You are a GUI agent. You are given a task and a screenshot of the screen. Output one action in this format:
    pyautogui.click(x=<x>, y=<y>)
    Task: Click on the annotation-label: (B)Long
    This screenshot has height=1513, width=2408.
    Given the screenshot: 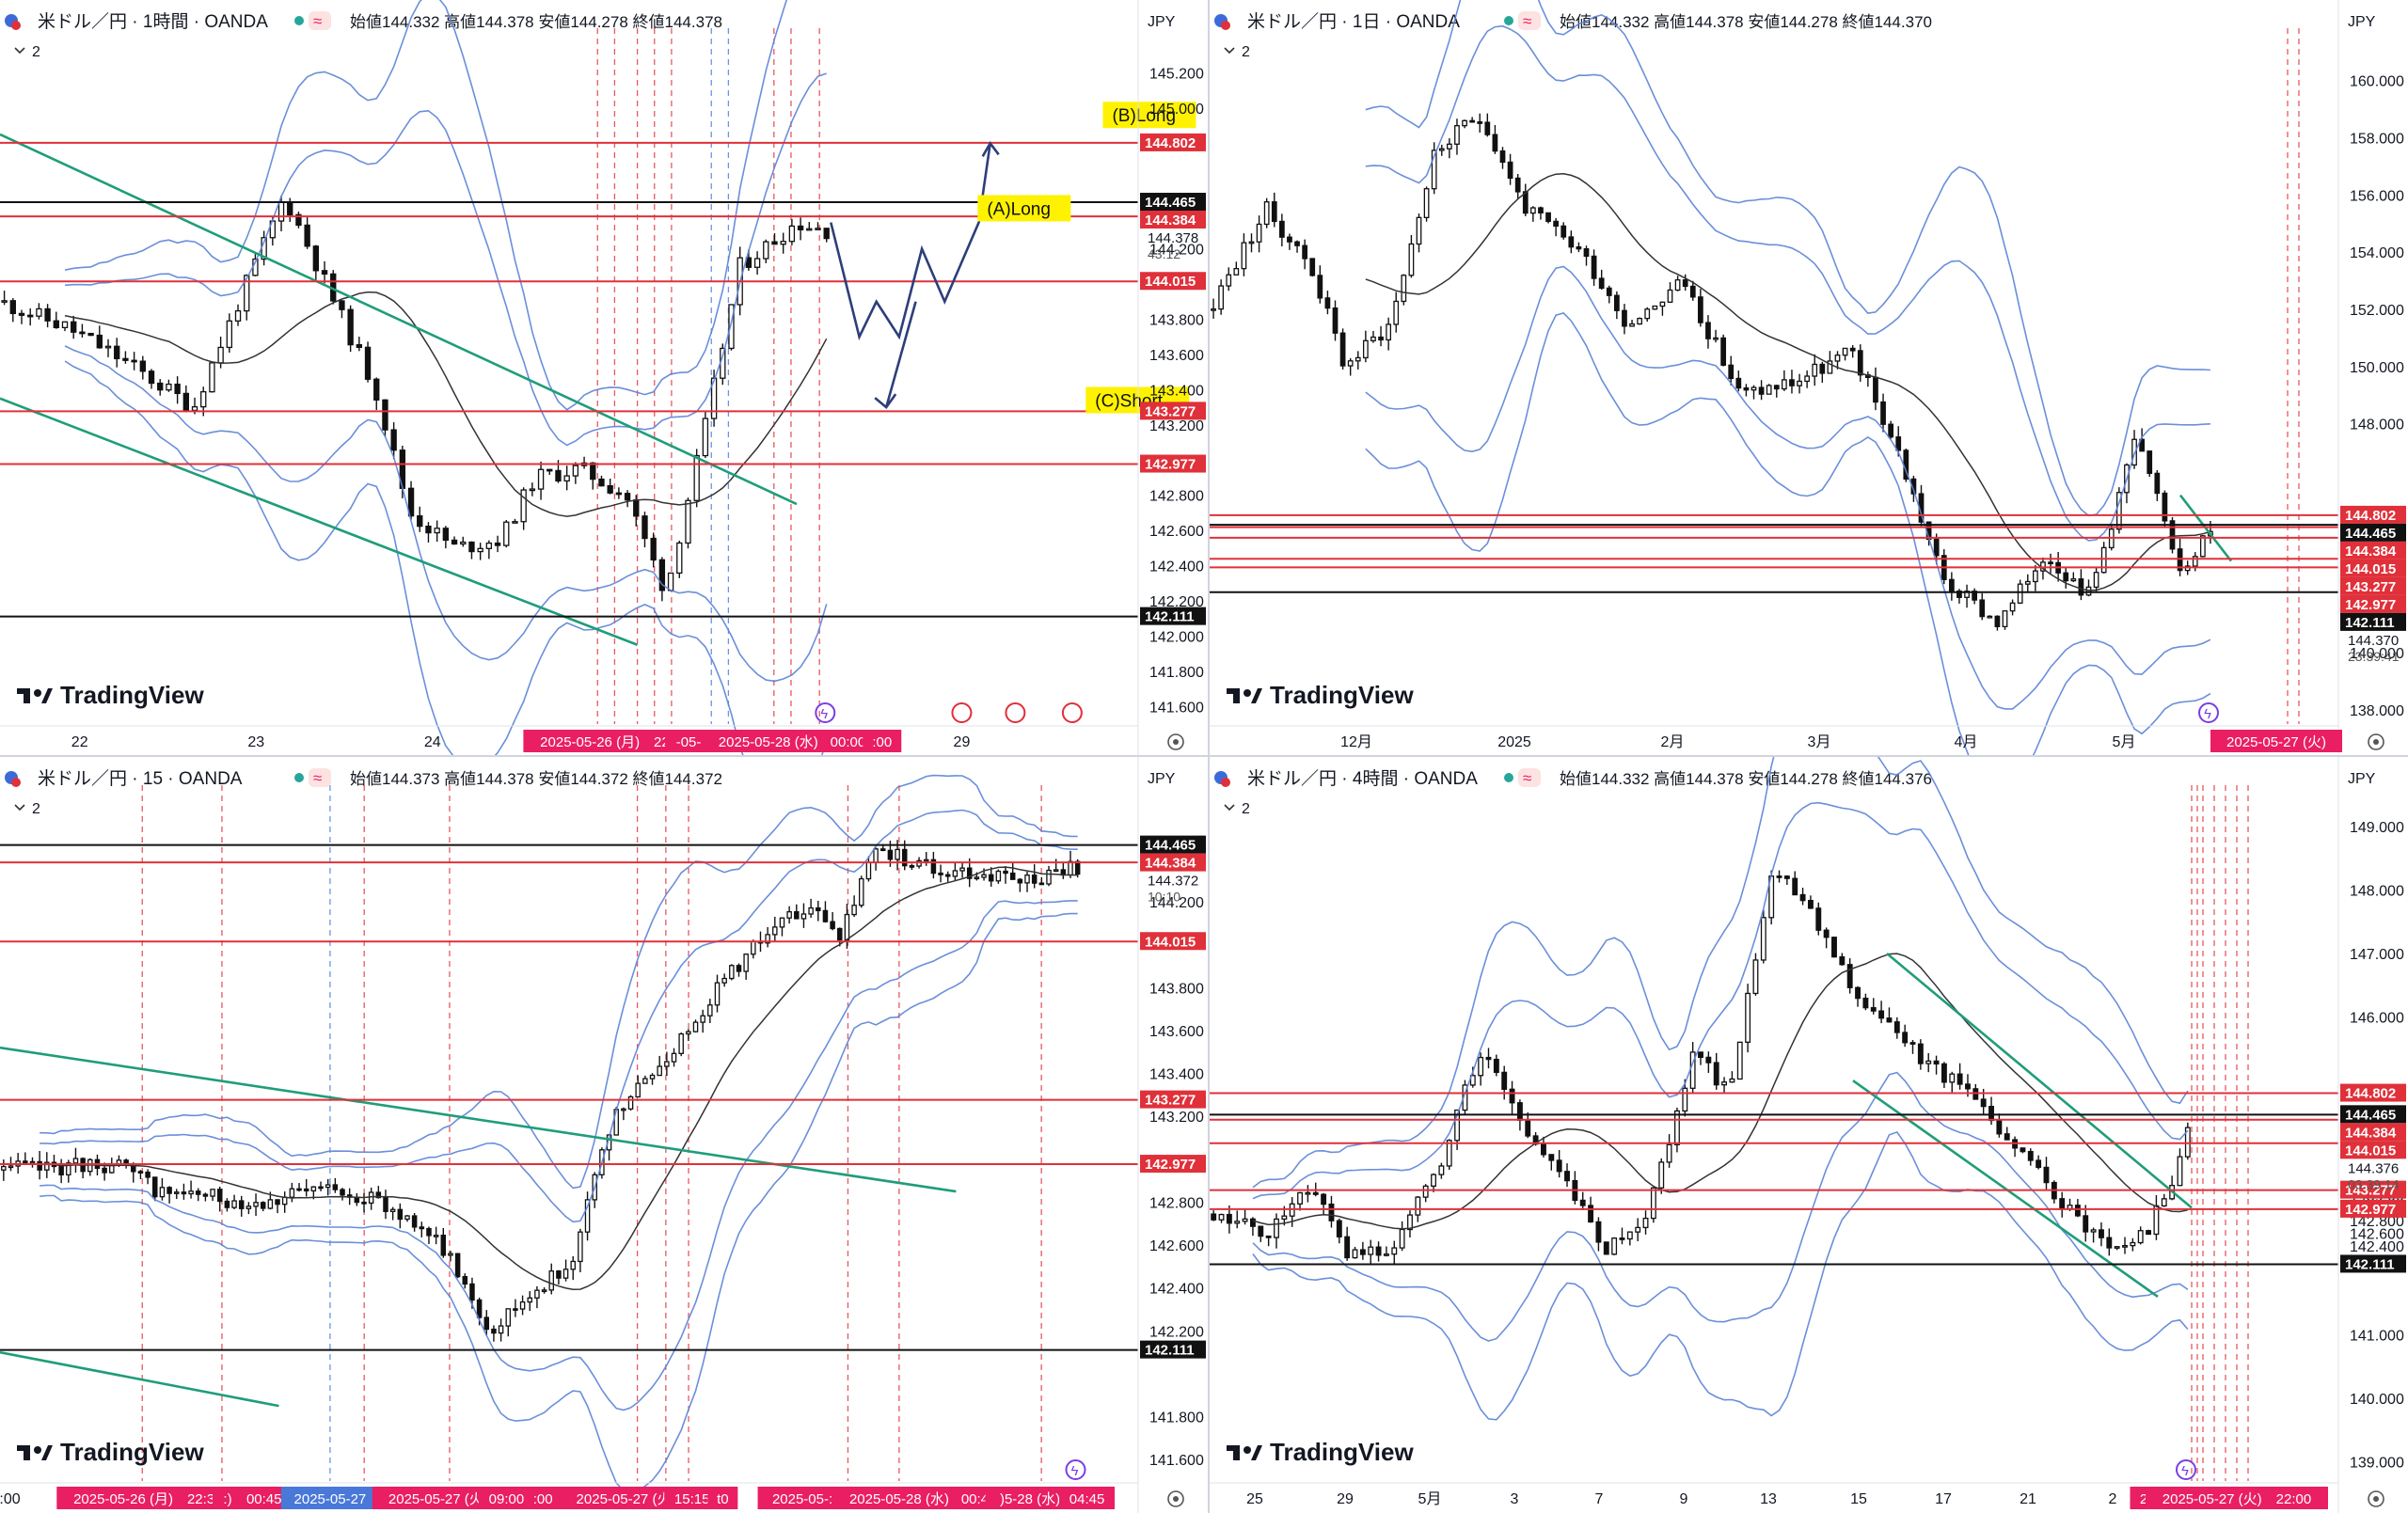 What is the action you would take?
    pyautogui.click(x=1149, y=115)
    